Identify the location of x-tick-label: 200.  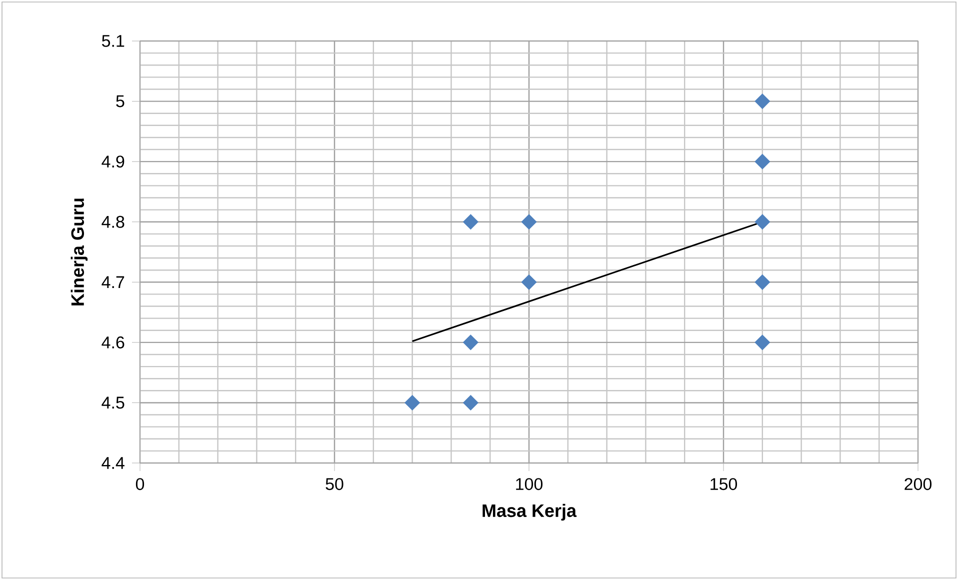
(918, 484).